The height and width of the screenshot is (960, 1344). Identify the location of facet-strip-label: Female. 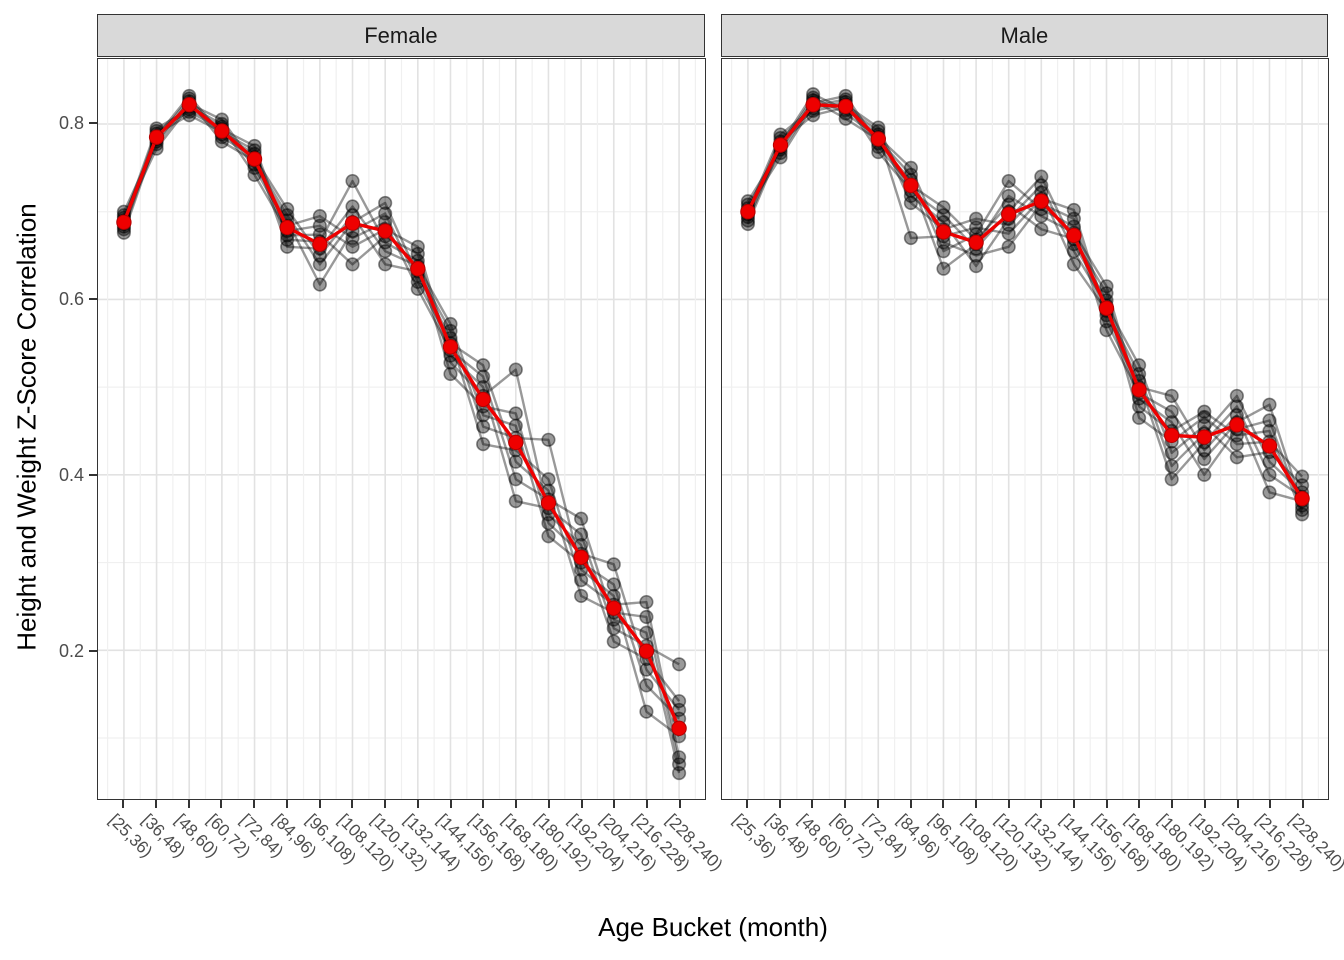
(401, 35).